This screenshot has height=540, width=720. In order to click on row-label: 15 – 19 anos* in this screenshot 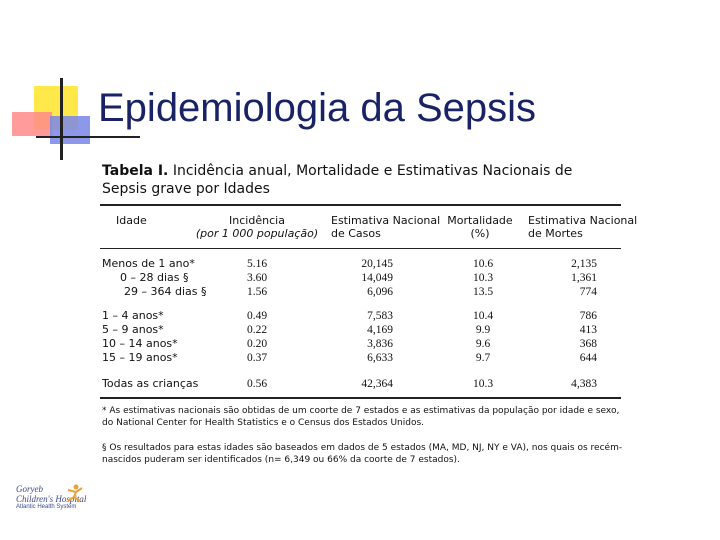, I will do `click(140, 357)`.